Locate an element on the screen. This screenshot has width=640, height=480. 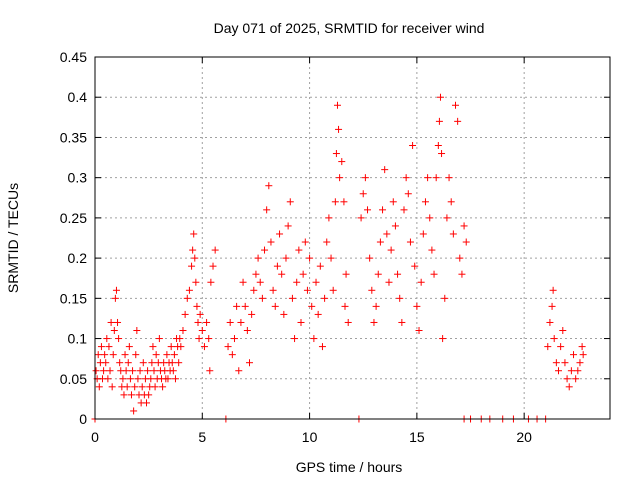
y-tick-label: 0.05 is located at coordinates (73, 379).